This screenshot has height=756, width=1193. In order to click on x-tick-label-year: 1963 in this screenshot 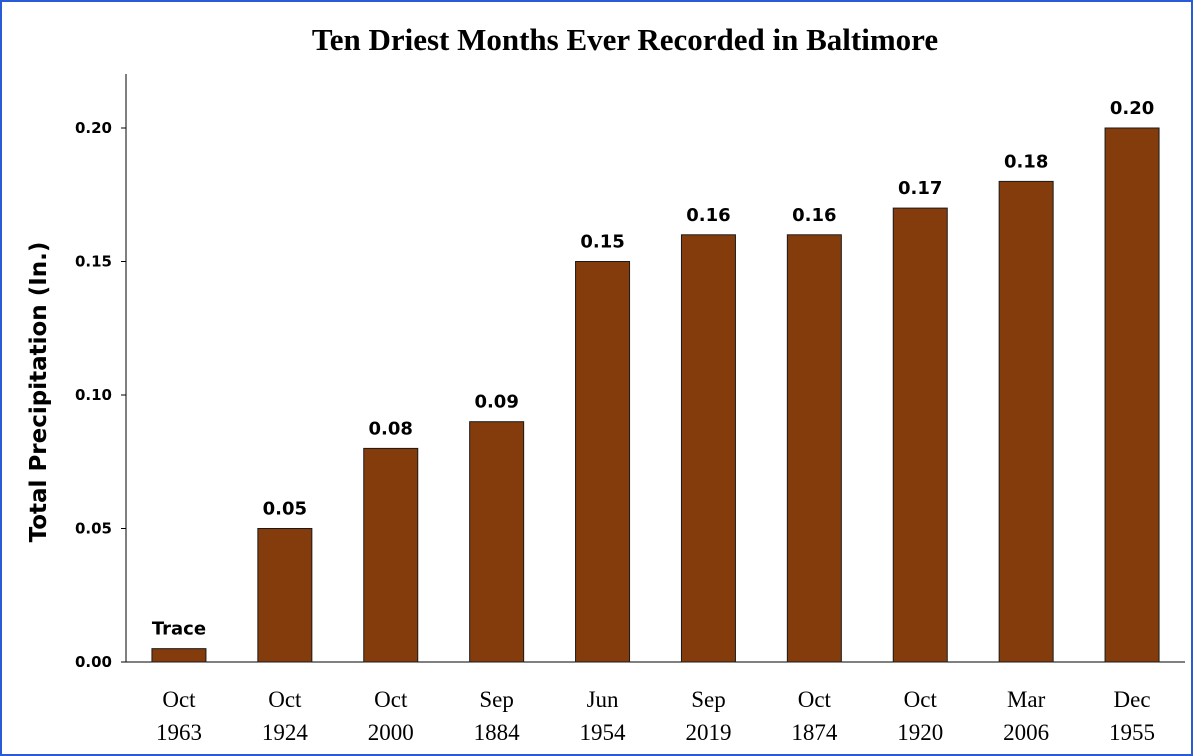, I will do `click(179, 732)`.